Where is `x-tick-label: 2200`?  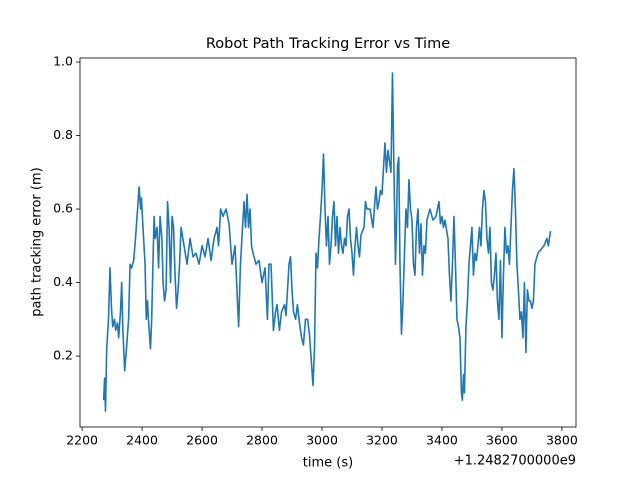
x-tick-label: 2200 is located at coordinates (82, 440).